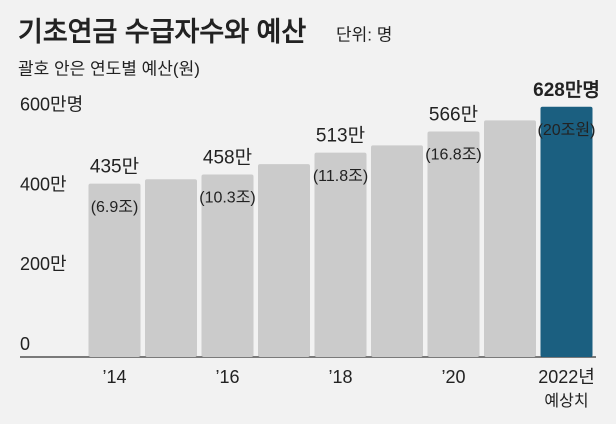 This screenshot has height=424, width=616. I want to click on y-tick-label: 200만, so click(43, 264).